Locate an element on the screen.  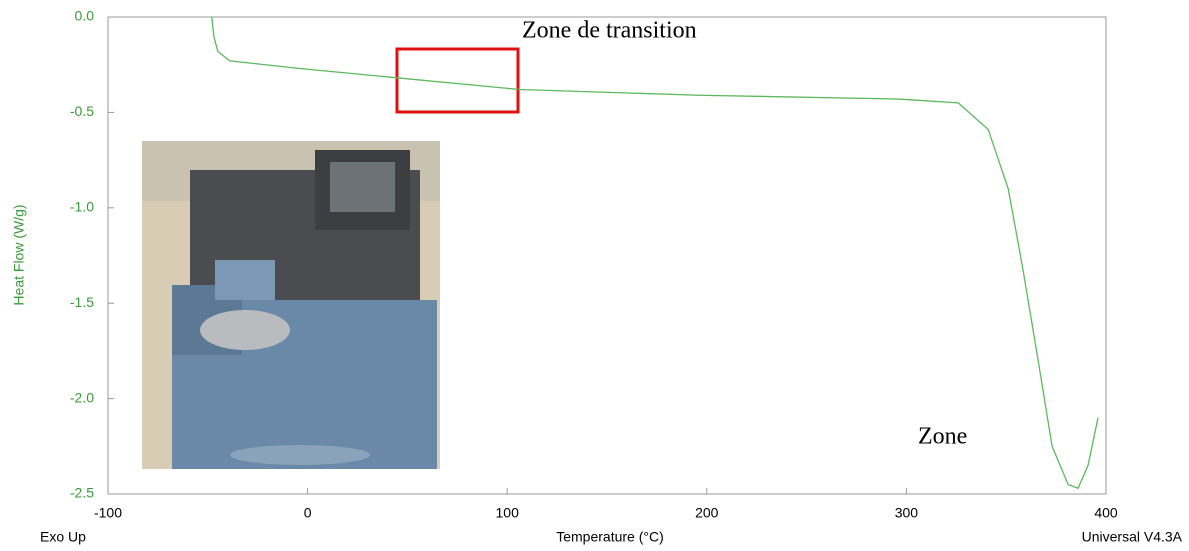
y-tick-label: -2.0 is located at coordinates (82, 397).